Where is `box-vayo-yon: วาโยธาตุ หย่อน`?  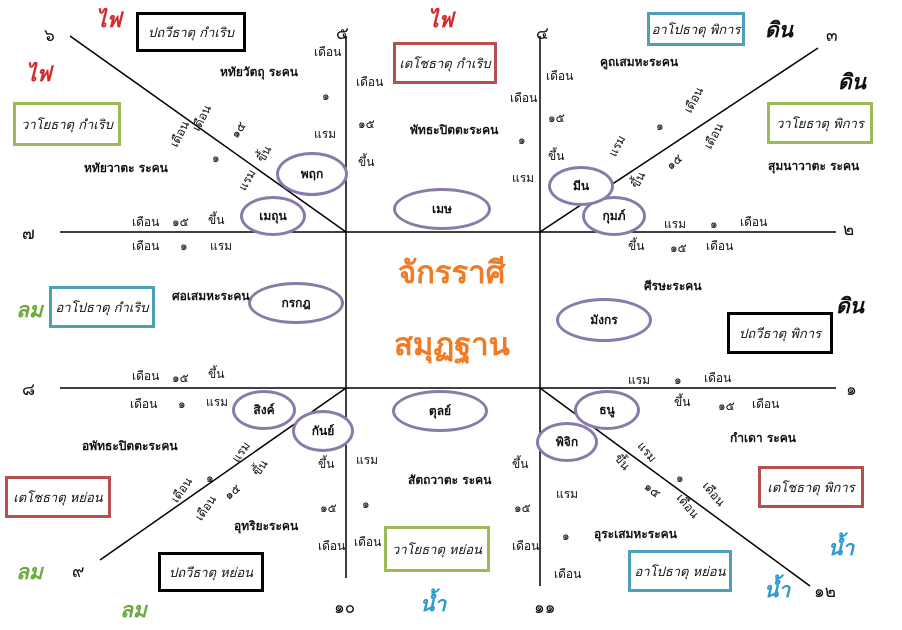 box-vayo-yon: วาโยธาตุ หย่อน is located at coordinates (437, 549).